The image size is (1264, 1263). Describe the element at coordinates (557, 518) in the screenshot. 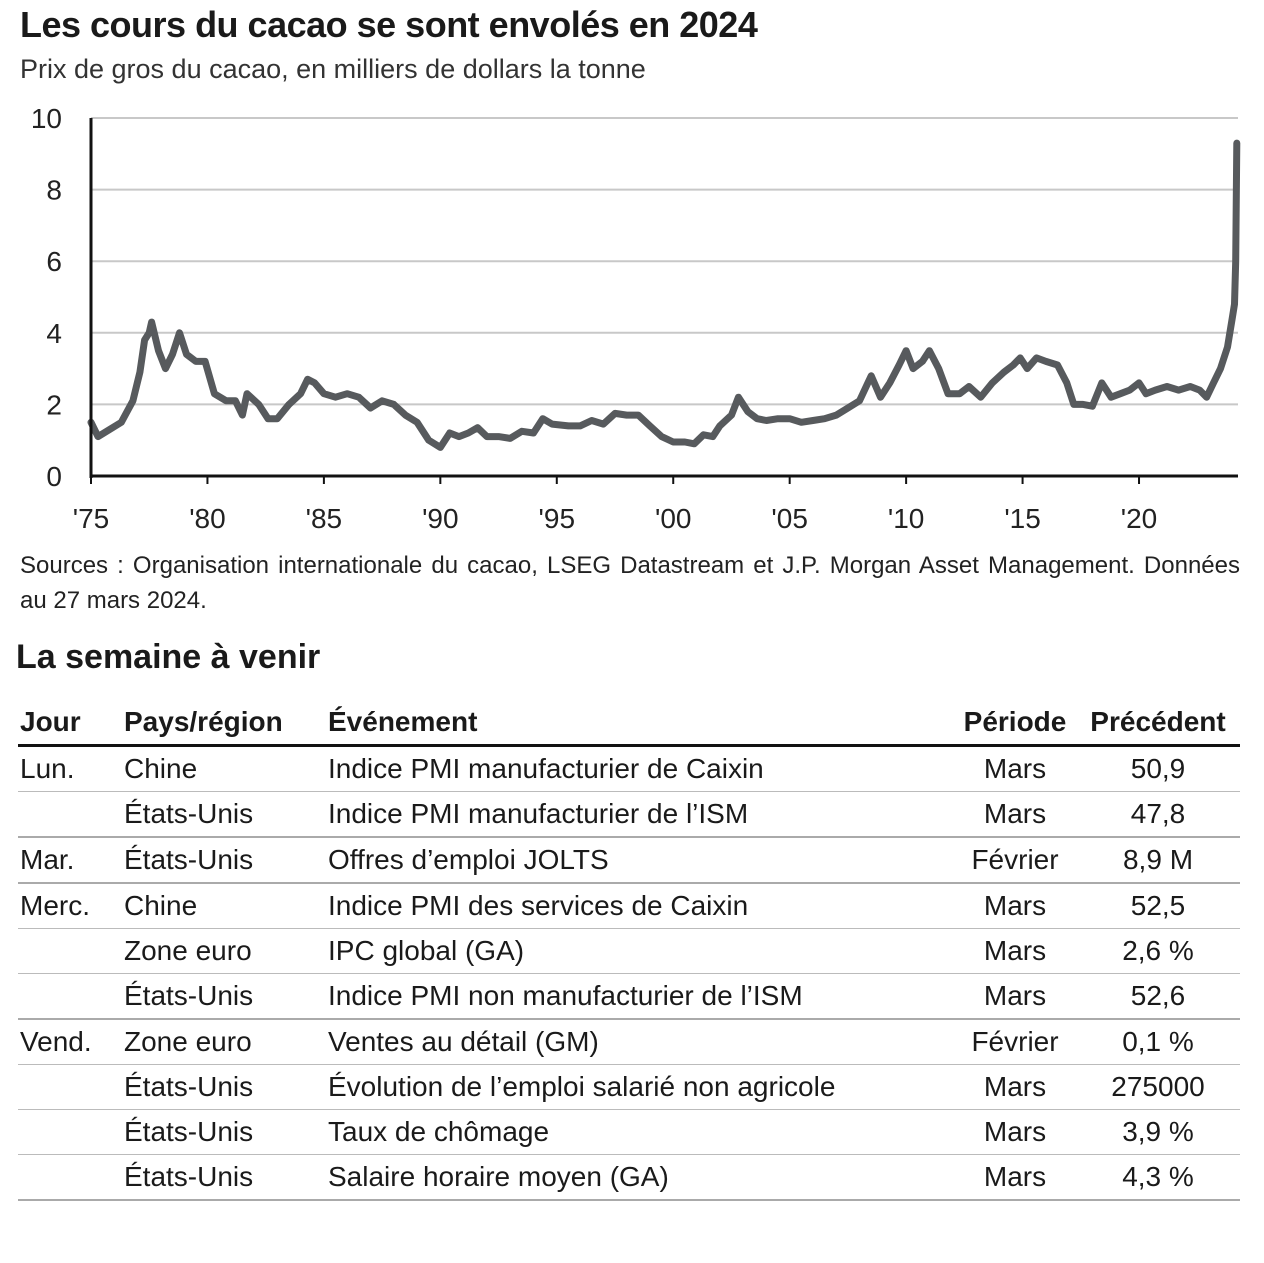

I see `x-tick-label: '95` at that location.